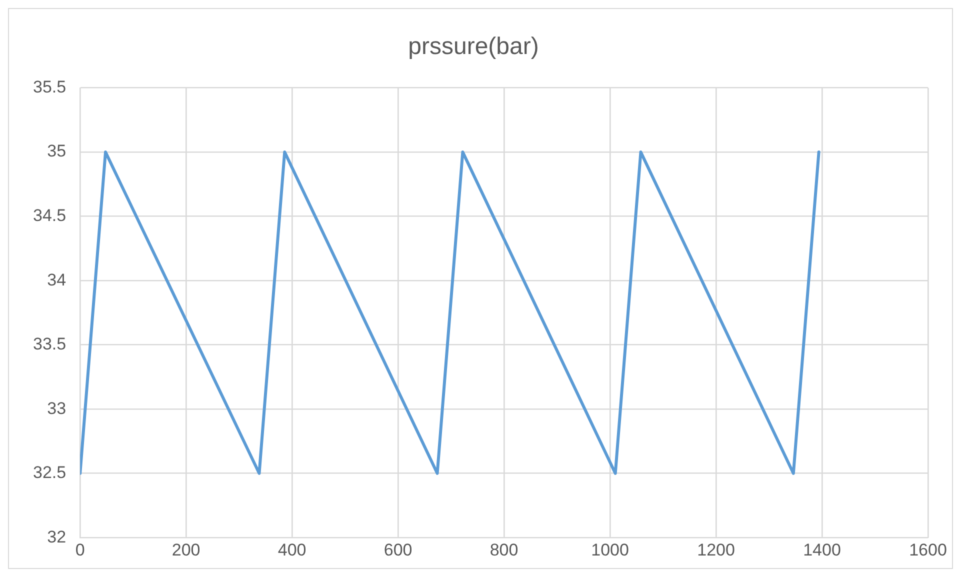  Describe the element at coordinates (186, 550) in the screenshot. I see `x-tick-label: 200` at that location.